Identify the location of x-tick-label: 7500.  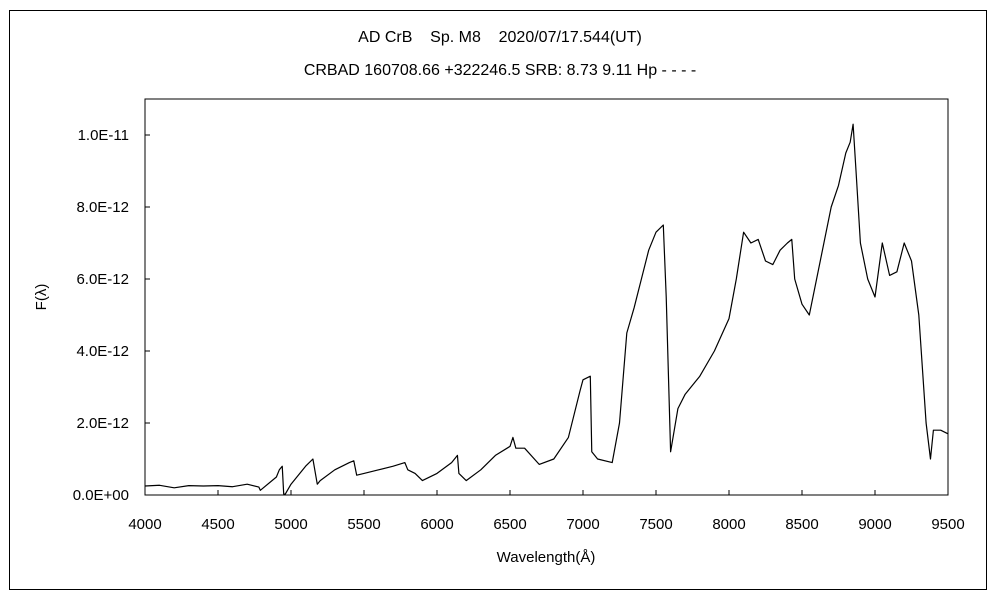
(655, 524).